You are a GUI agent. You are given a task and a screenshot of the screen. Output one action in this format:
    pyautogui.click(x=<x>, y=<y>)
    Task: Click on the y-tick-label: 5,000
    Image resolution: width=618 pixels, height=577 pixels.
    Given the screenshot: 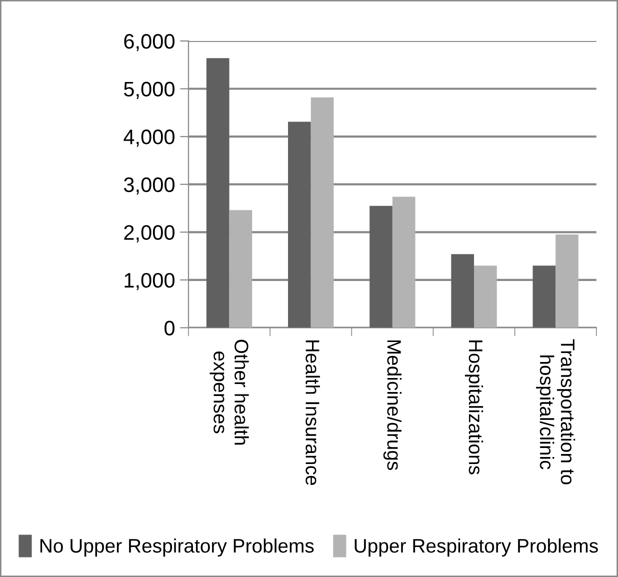 What is the action you would take?
    pyautogui.click(x=149, y=90)
    